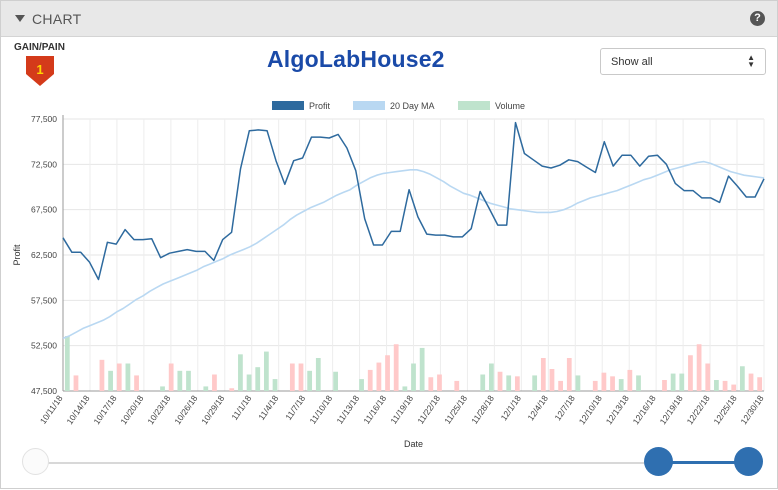 This screenshot has height=490, width=778. What do you see at coordinates (320, 106) in the screenshot?
I see `legend-label: Profit` at bounding box center [320, 106].